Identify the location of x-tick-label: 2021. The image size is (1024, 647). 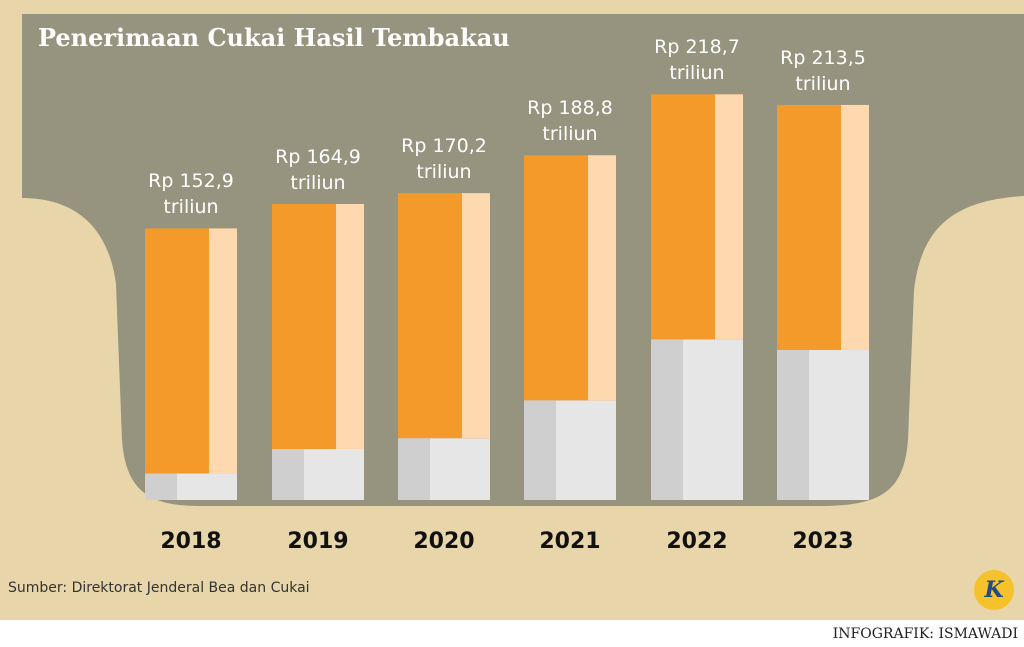
(569, 541).